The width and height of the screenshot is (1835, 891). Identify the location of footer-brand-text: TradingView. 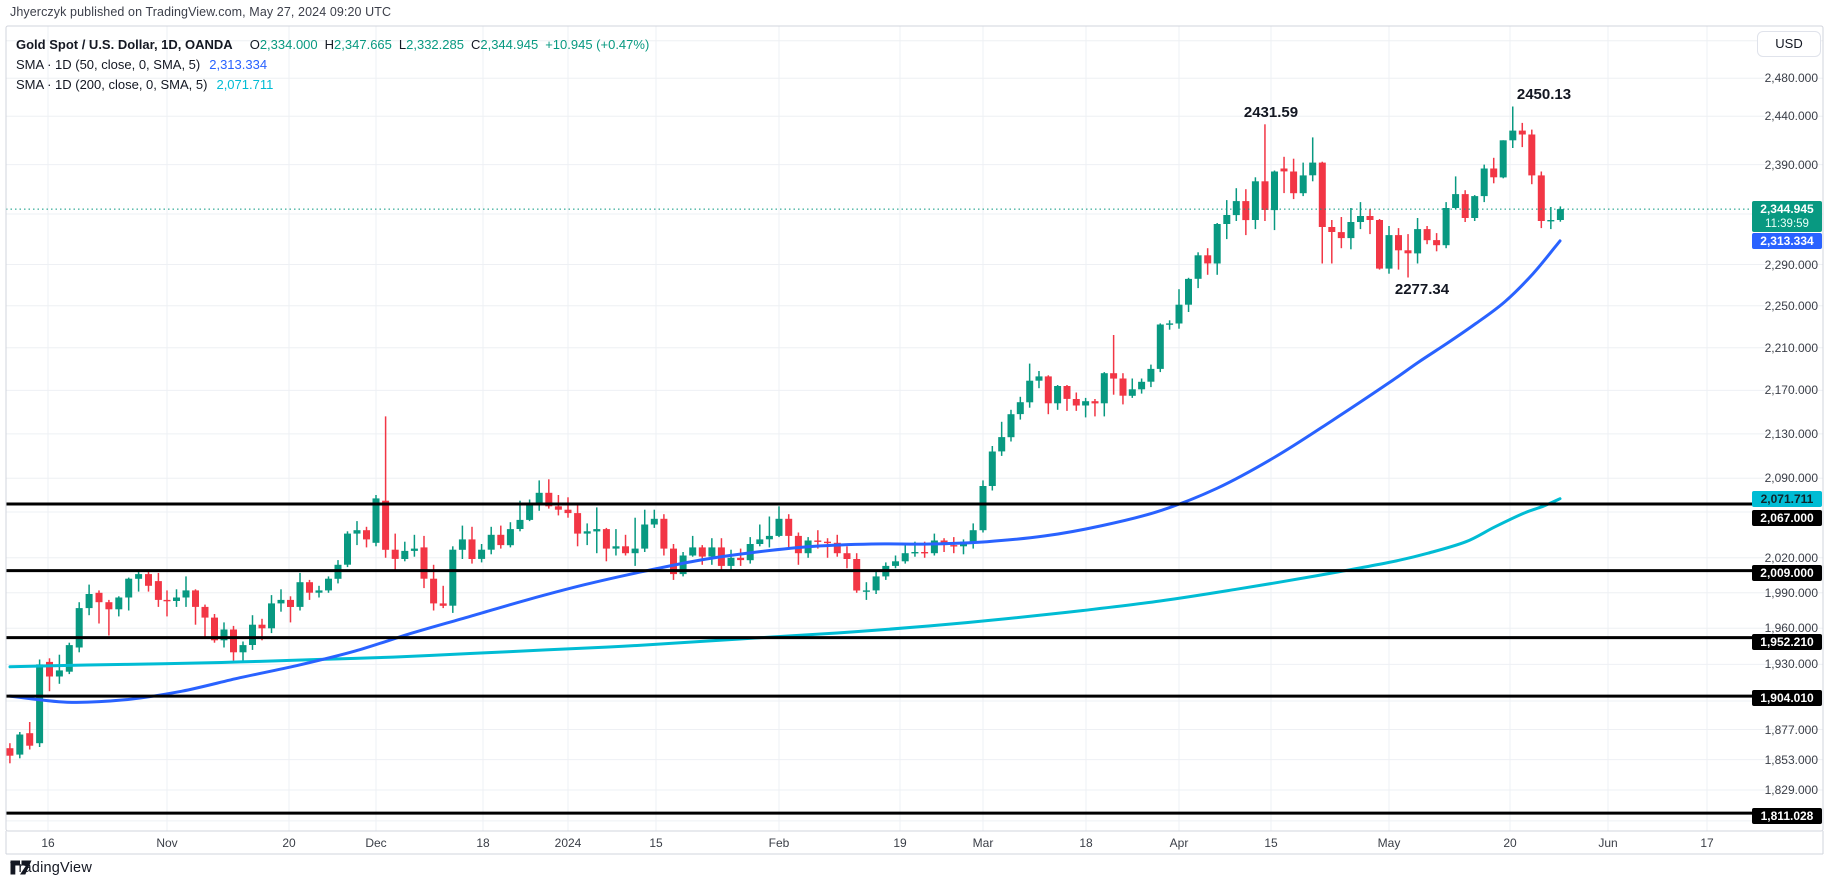
(51, 868).